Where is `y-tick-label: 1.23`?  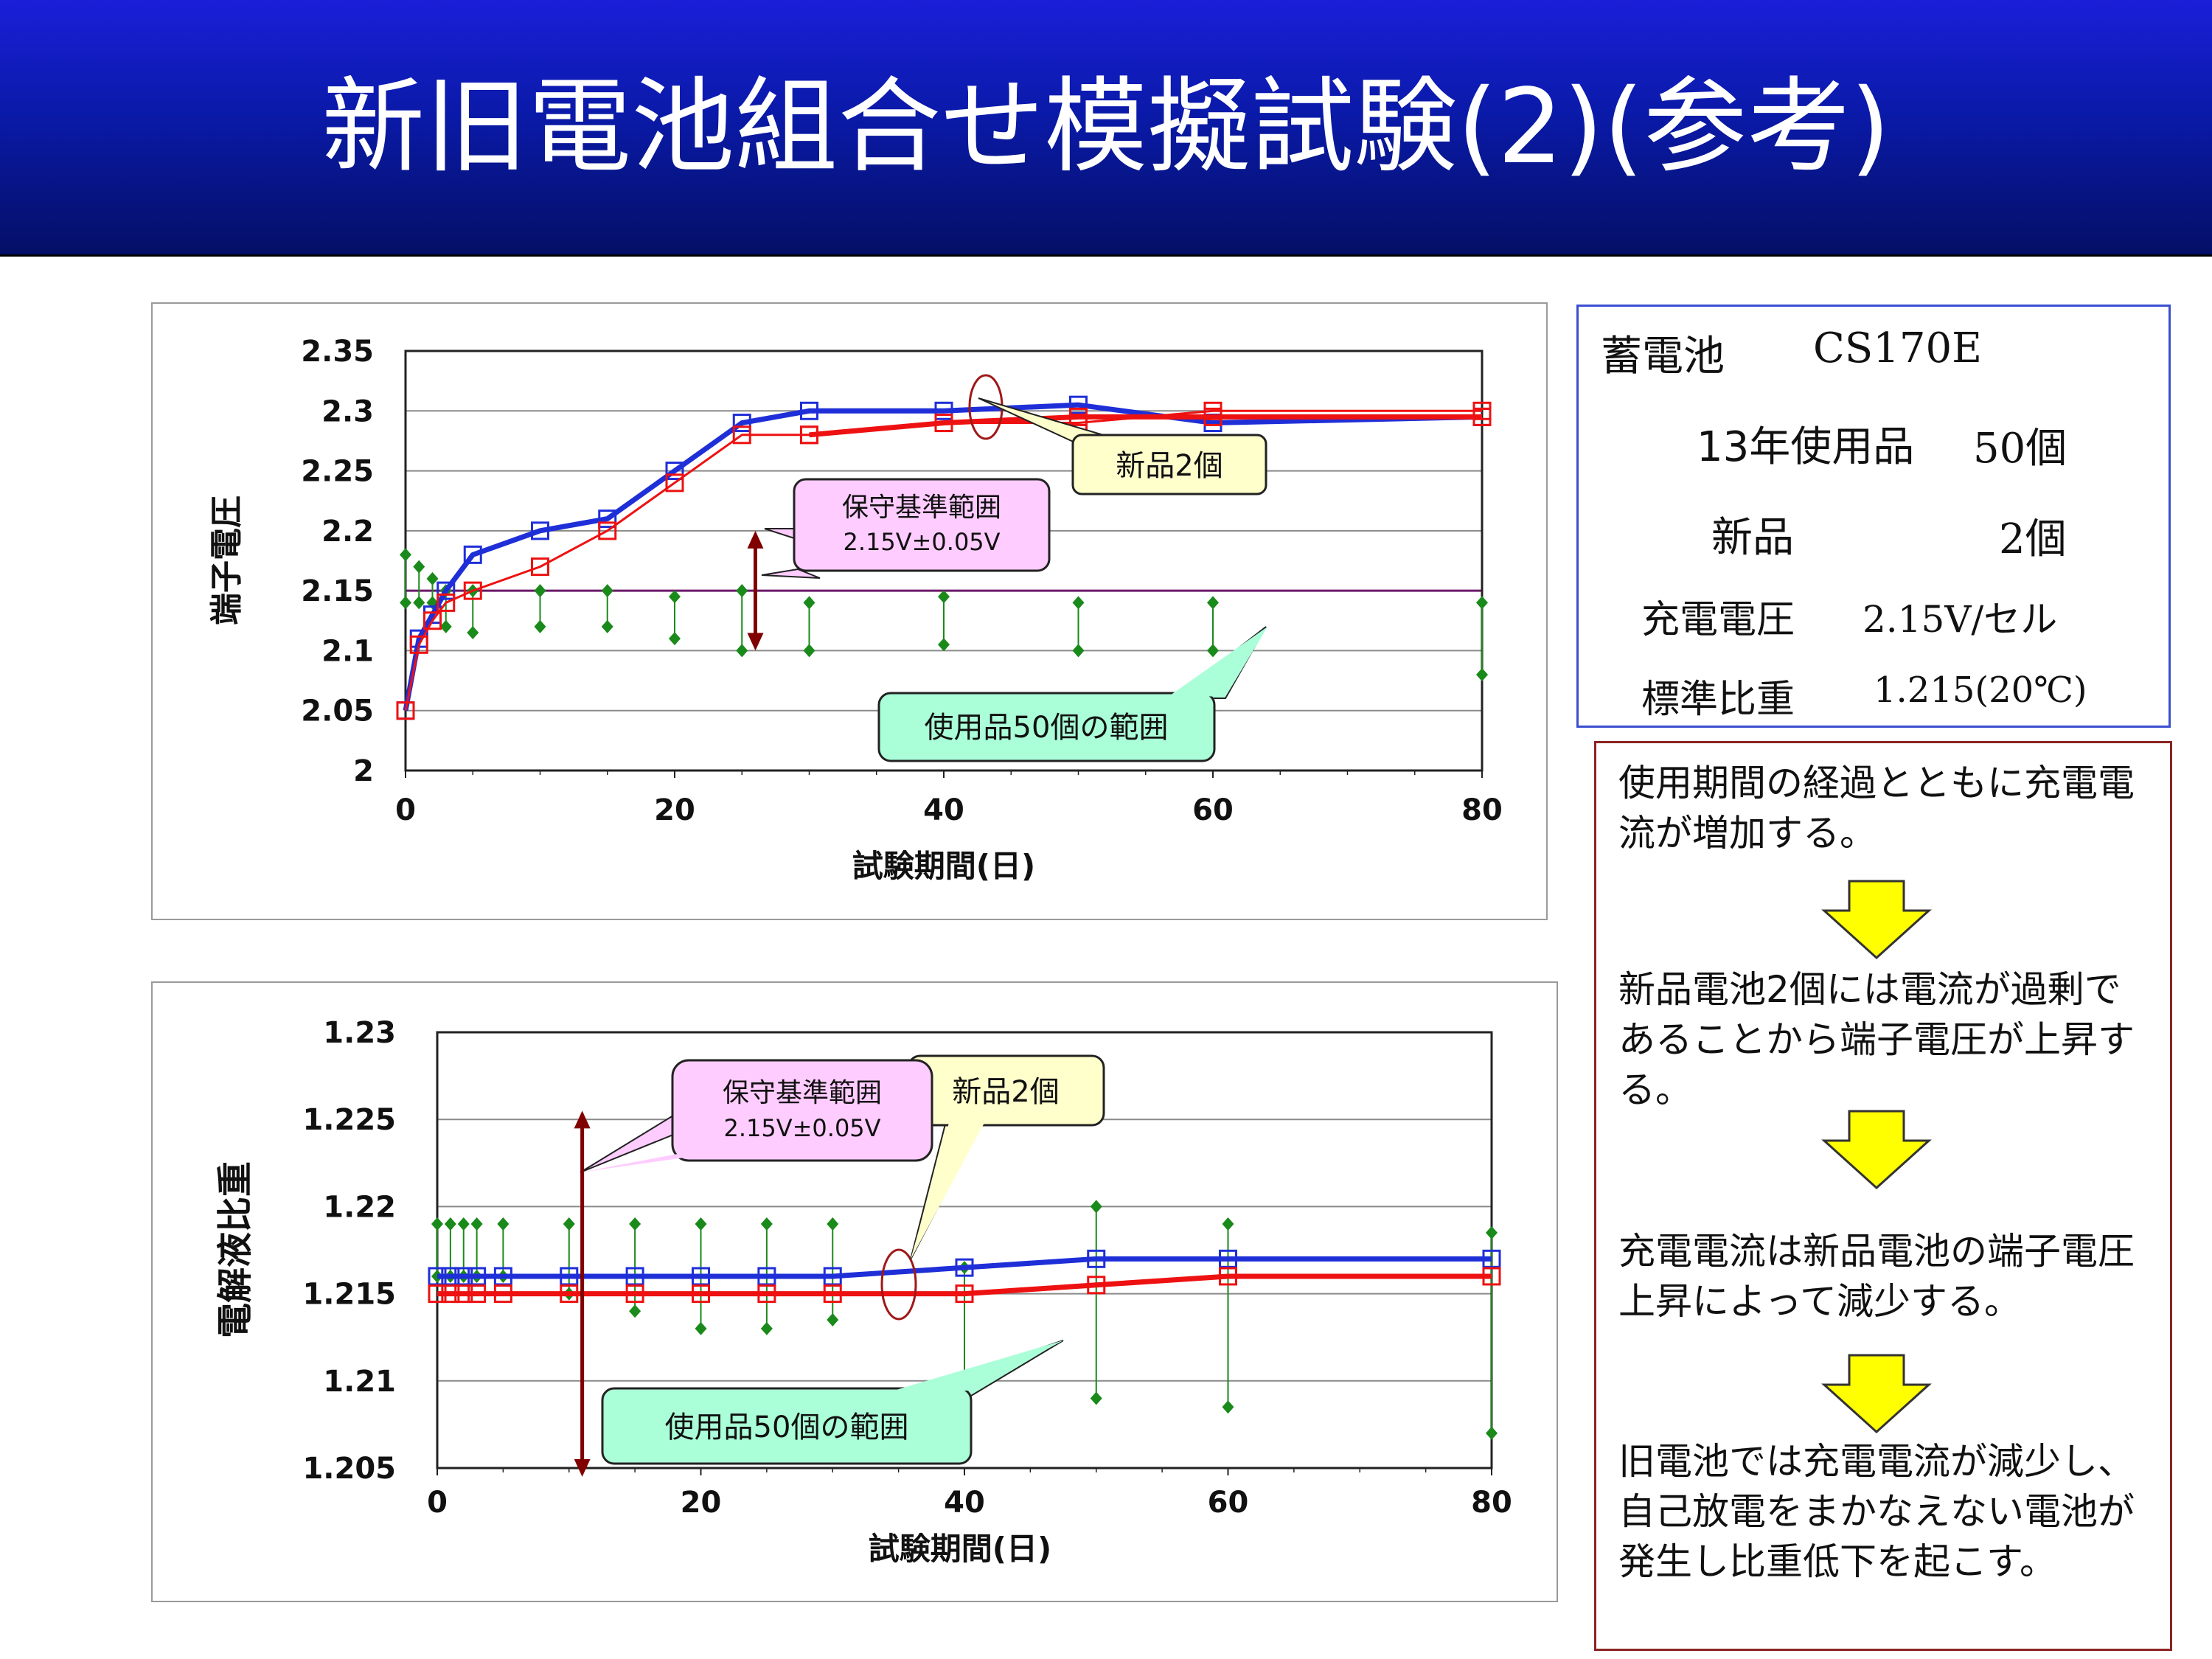 y-tick-label: 1.23 is located at coordinates (359, 1033).